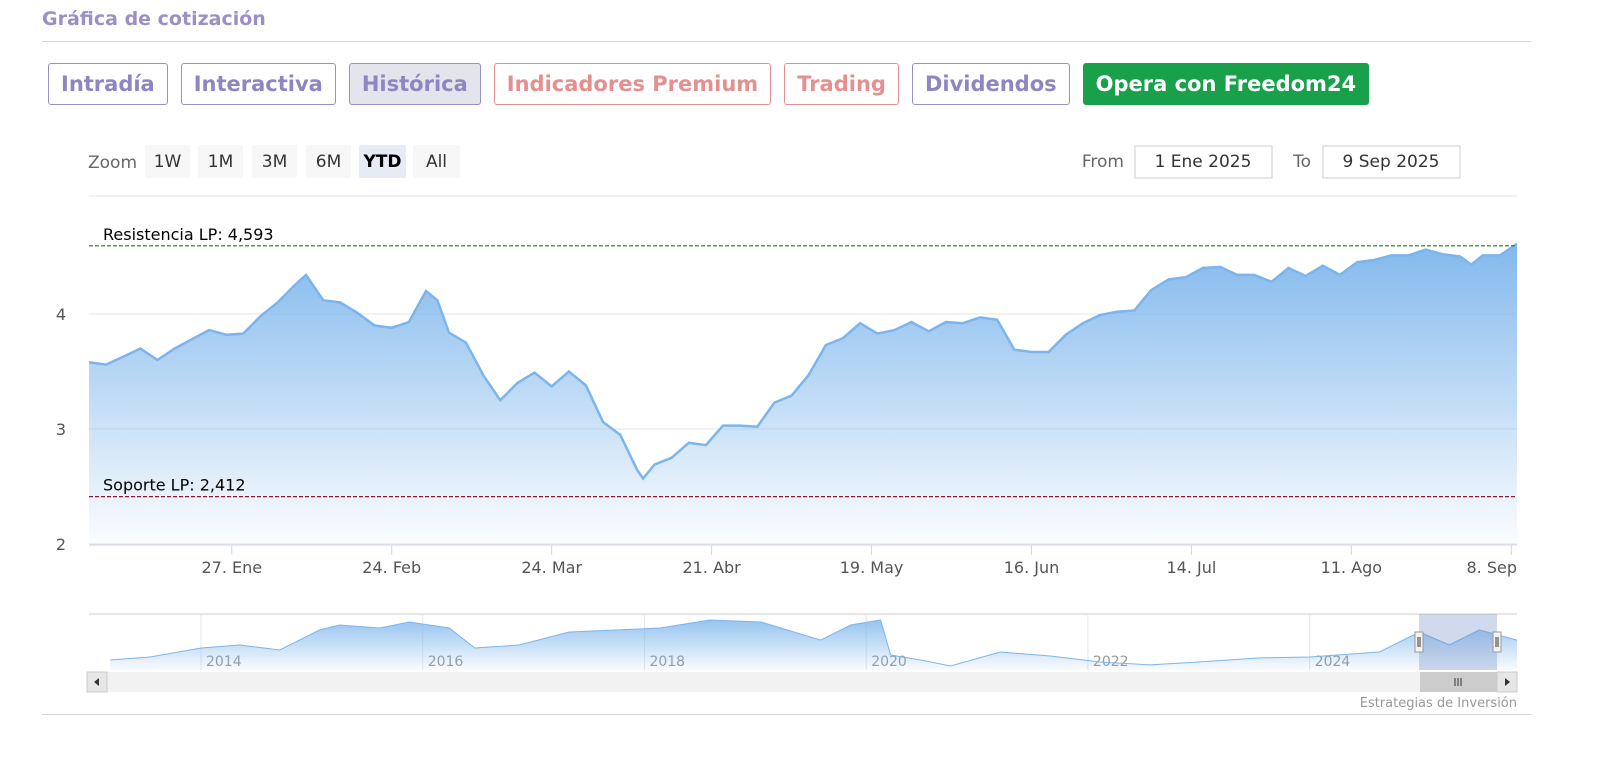 The image size is (1616, 765). I want to click on credits: Estrategias de Inversión, so click(1438, 703).